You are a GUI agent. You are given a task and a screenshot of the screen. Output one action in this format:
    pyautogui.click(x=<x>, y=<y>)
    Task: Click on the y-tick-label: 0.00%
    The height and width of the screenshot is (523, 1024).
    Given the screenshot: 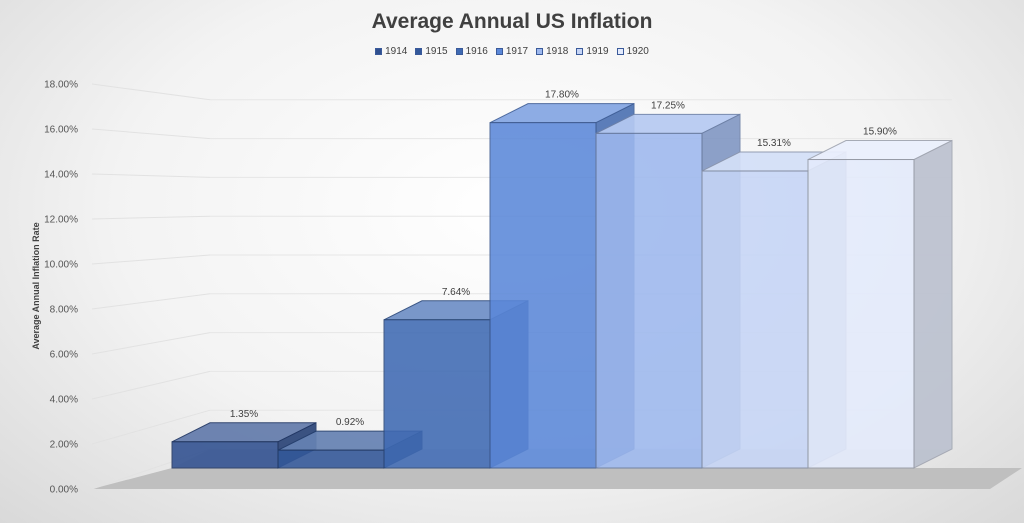 What is the action you would take?
    pyautogui.click(x=64, y=490)
    